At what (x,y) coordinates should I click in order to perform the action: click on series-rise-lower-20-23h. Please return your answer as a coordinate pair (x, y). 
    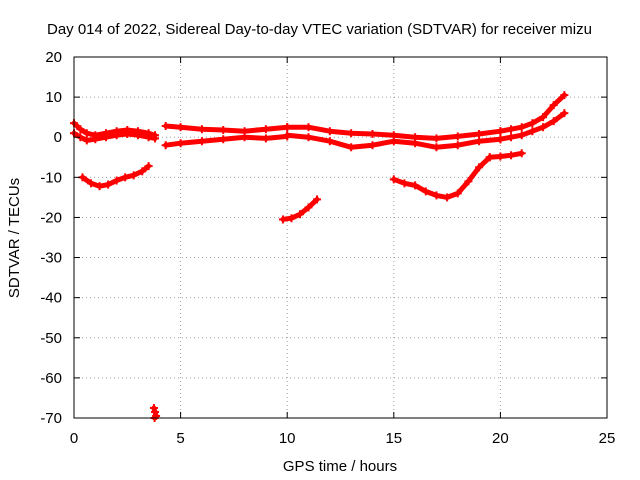
    Looking at the image, I should click on (532, 126).